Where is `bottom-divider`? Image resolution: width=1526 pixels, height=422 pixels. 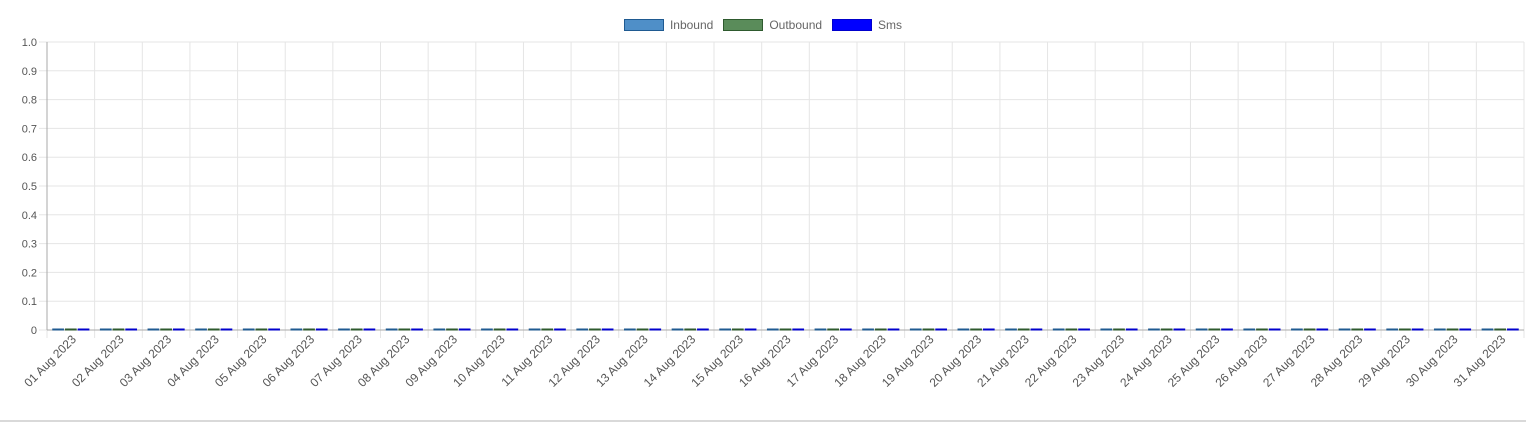 bottom-divider is located at coordinates (763, 421).